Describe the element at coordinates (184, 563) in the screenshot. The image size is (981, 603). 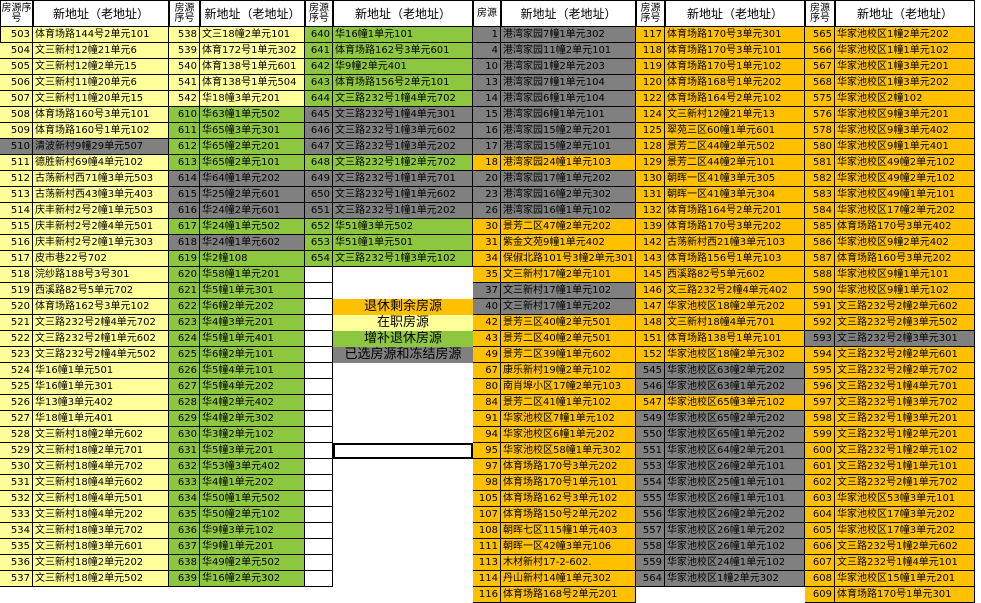
I see `room-number-cell: 638` at that location.